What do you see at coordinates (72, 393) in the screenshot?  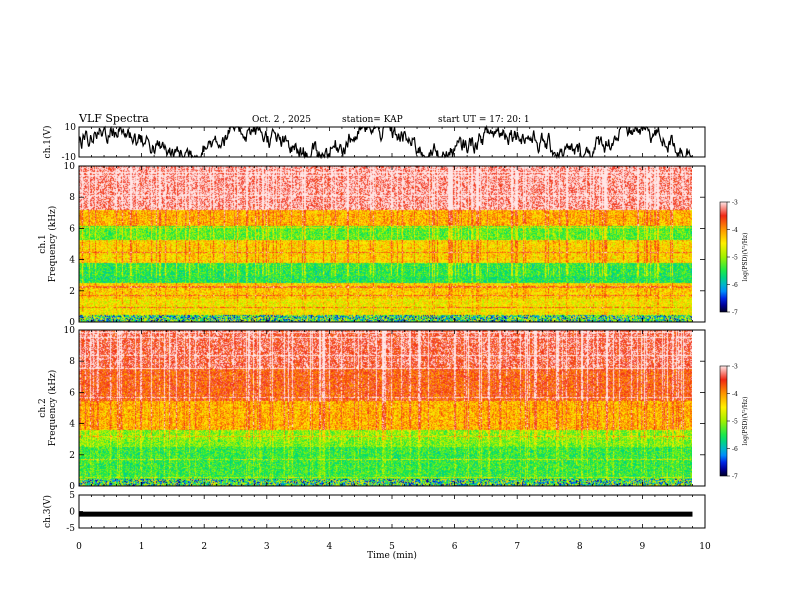 I see `ch2-spectrogram-y-tick-label: 6` at bounding box center [72, 393].